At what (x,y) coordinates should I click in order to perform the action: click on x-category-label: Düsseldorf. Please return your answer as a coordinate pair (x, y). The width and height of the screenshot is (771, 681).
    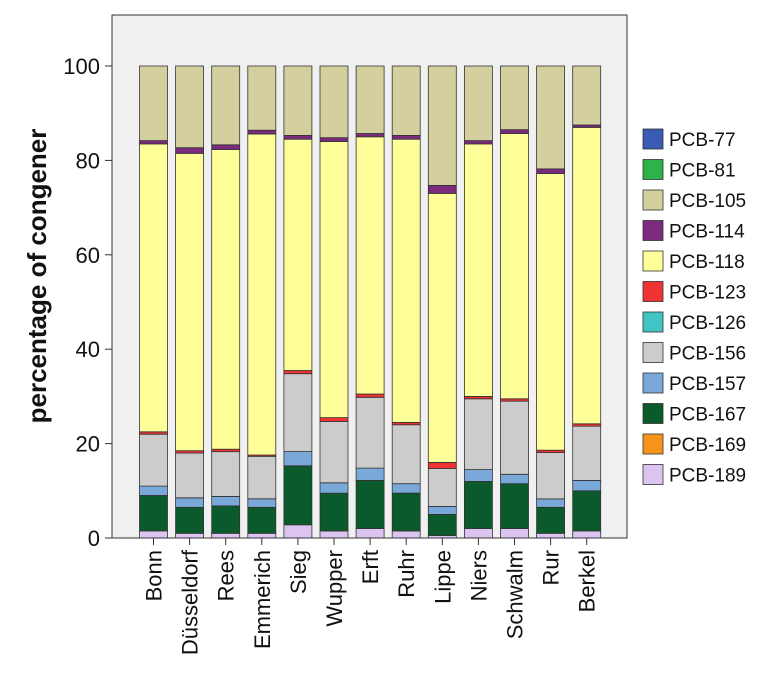
    Looking at the image, I should click on (190, 602).